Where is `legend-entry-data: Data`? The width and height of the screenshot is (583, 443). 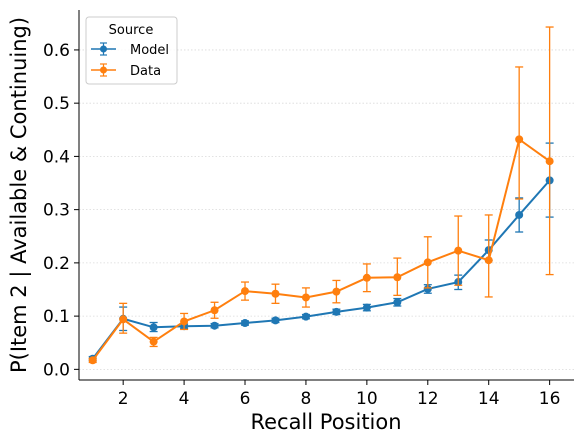
legend-entry-data: Data is located at coordinates (126, 71).